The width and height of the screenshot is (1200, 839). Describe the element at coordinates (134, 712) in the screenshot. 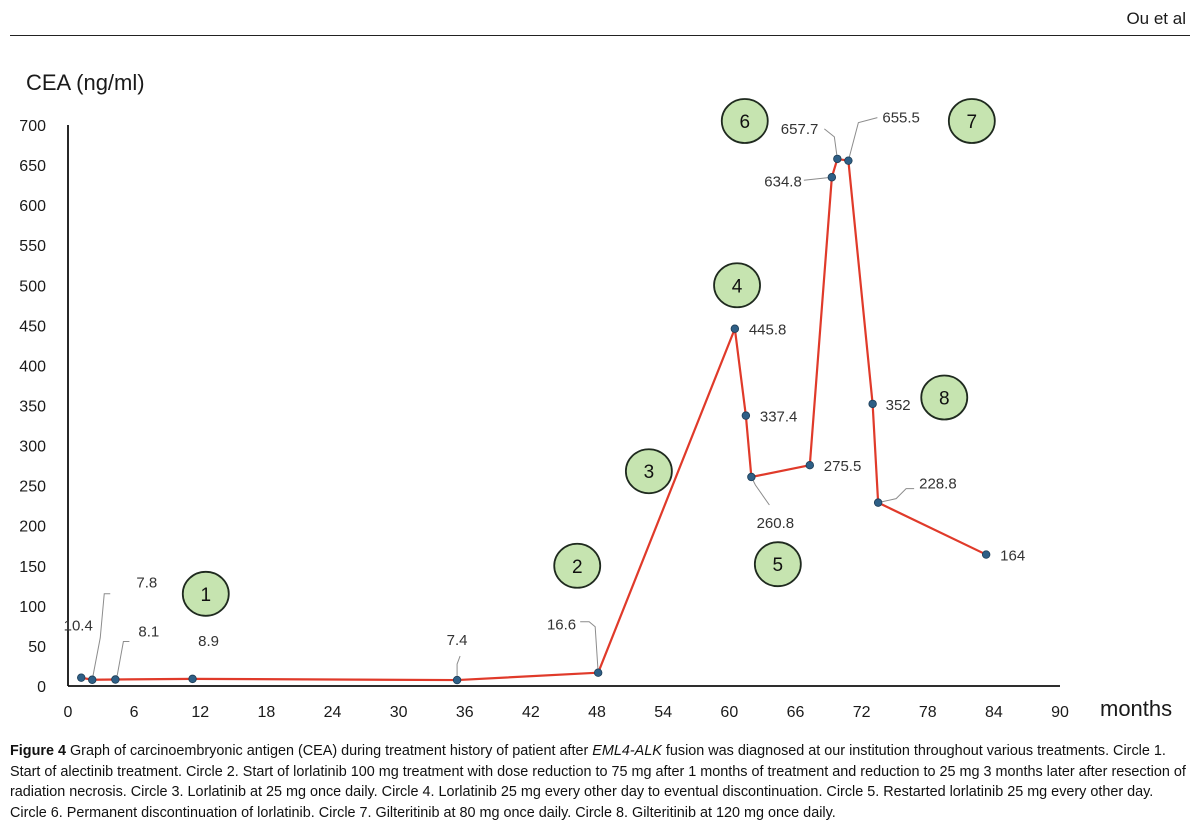

I see `x-tick-label: 6` at that location.